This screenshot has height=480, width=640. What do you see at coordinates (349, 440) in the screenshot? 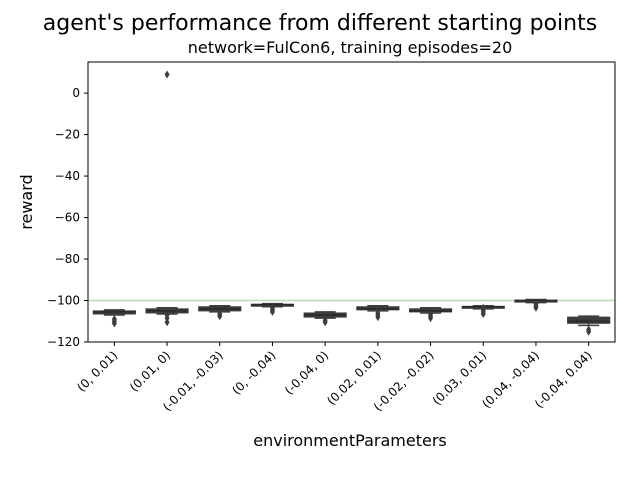
I see `x-axis-label: environmentParameters` at bounding box center [349, 440].